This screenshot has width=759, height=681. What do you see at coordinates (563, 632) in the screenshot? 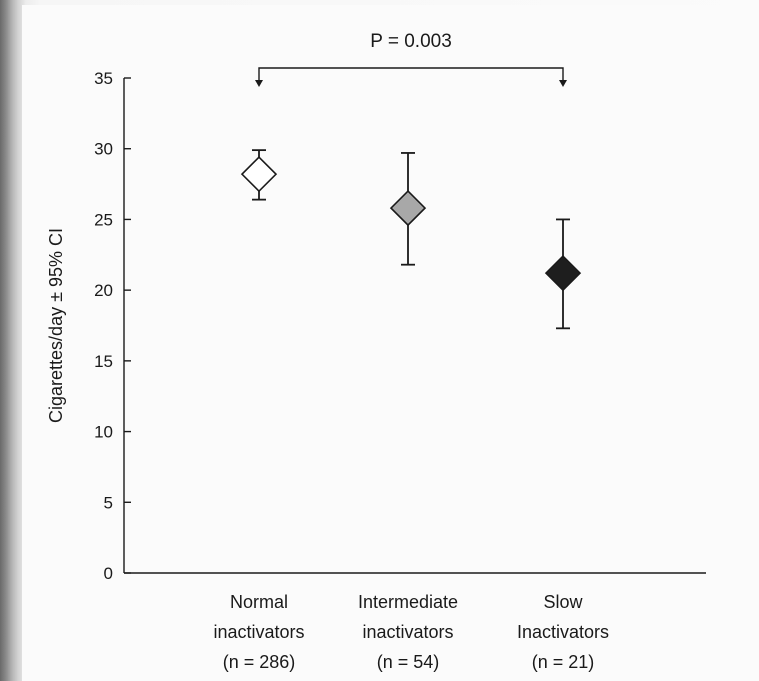
I see `x-category-label-line2: Inactivators` at bounding box center [563, 632].